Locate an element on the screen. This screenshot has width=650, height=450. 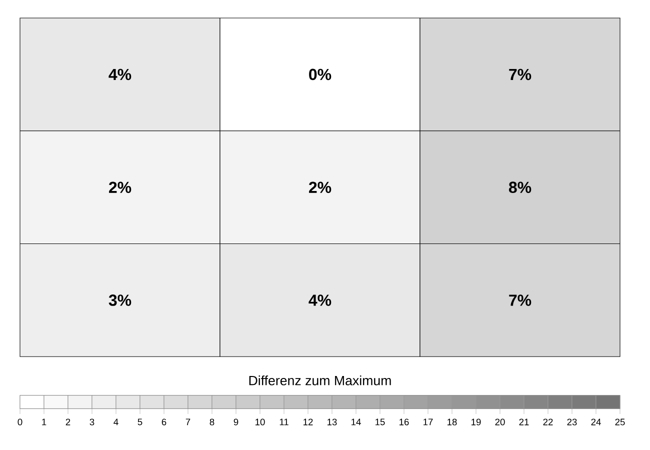
color-bar-label: 21 is located at coordinates (524, 422).